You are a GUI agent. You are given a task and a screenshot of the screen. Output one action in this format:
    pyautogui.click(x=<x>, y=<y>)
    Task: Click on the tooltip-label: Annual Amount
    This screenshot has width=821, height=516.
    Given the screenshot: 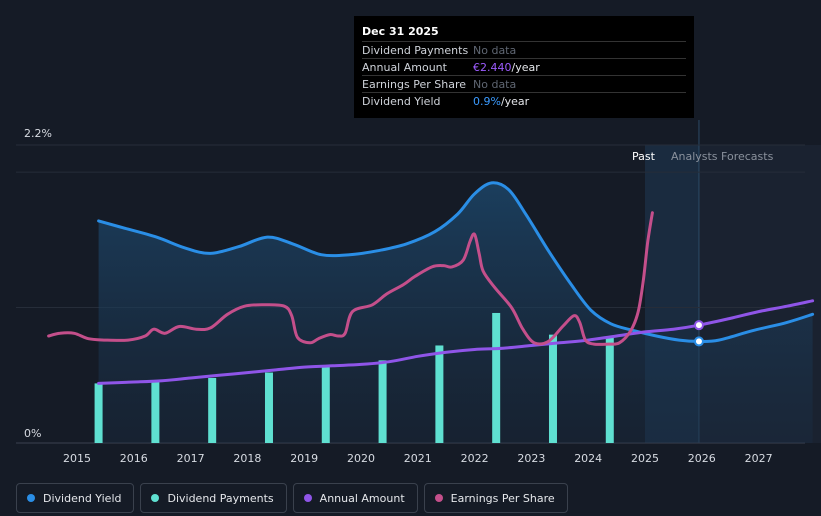 What is the action you would take?
    pyautogui.click(x=404, y=67)
    